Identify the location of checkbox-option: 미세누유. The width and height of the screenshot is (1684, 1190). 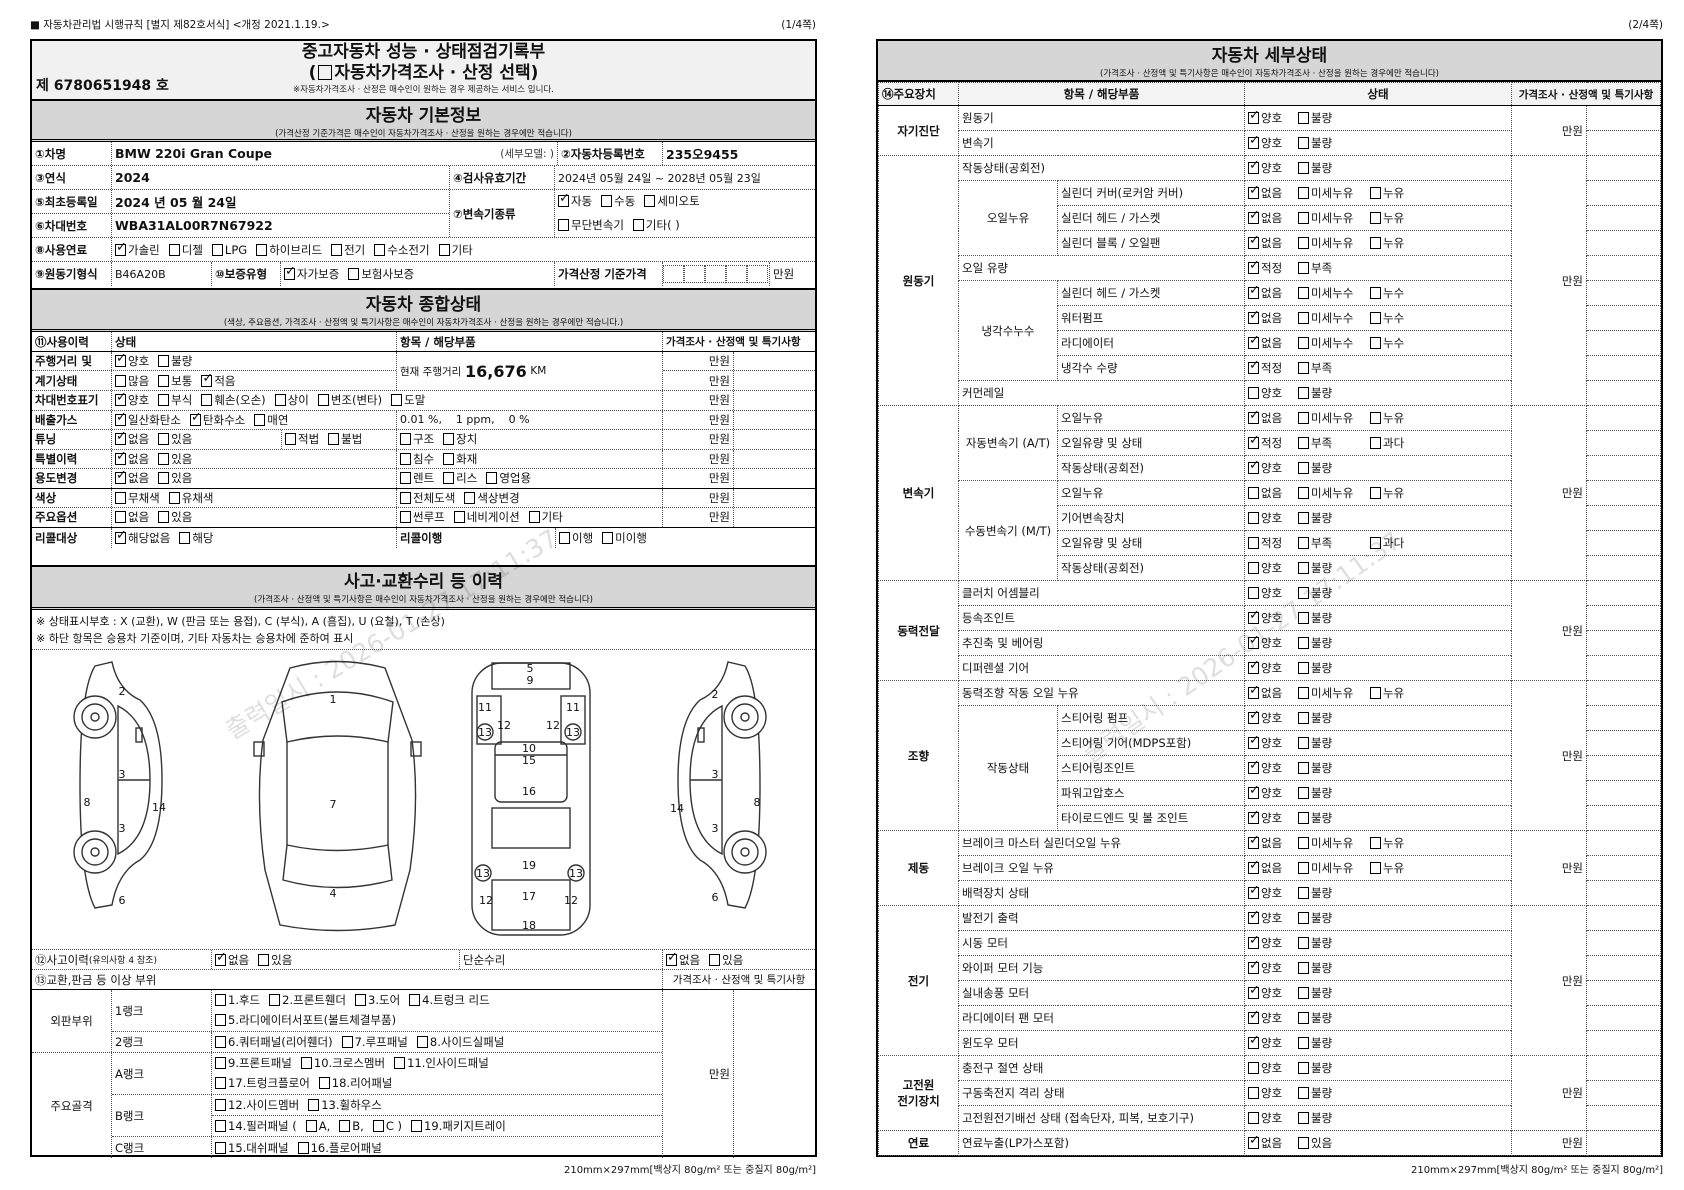
(1334, 243).